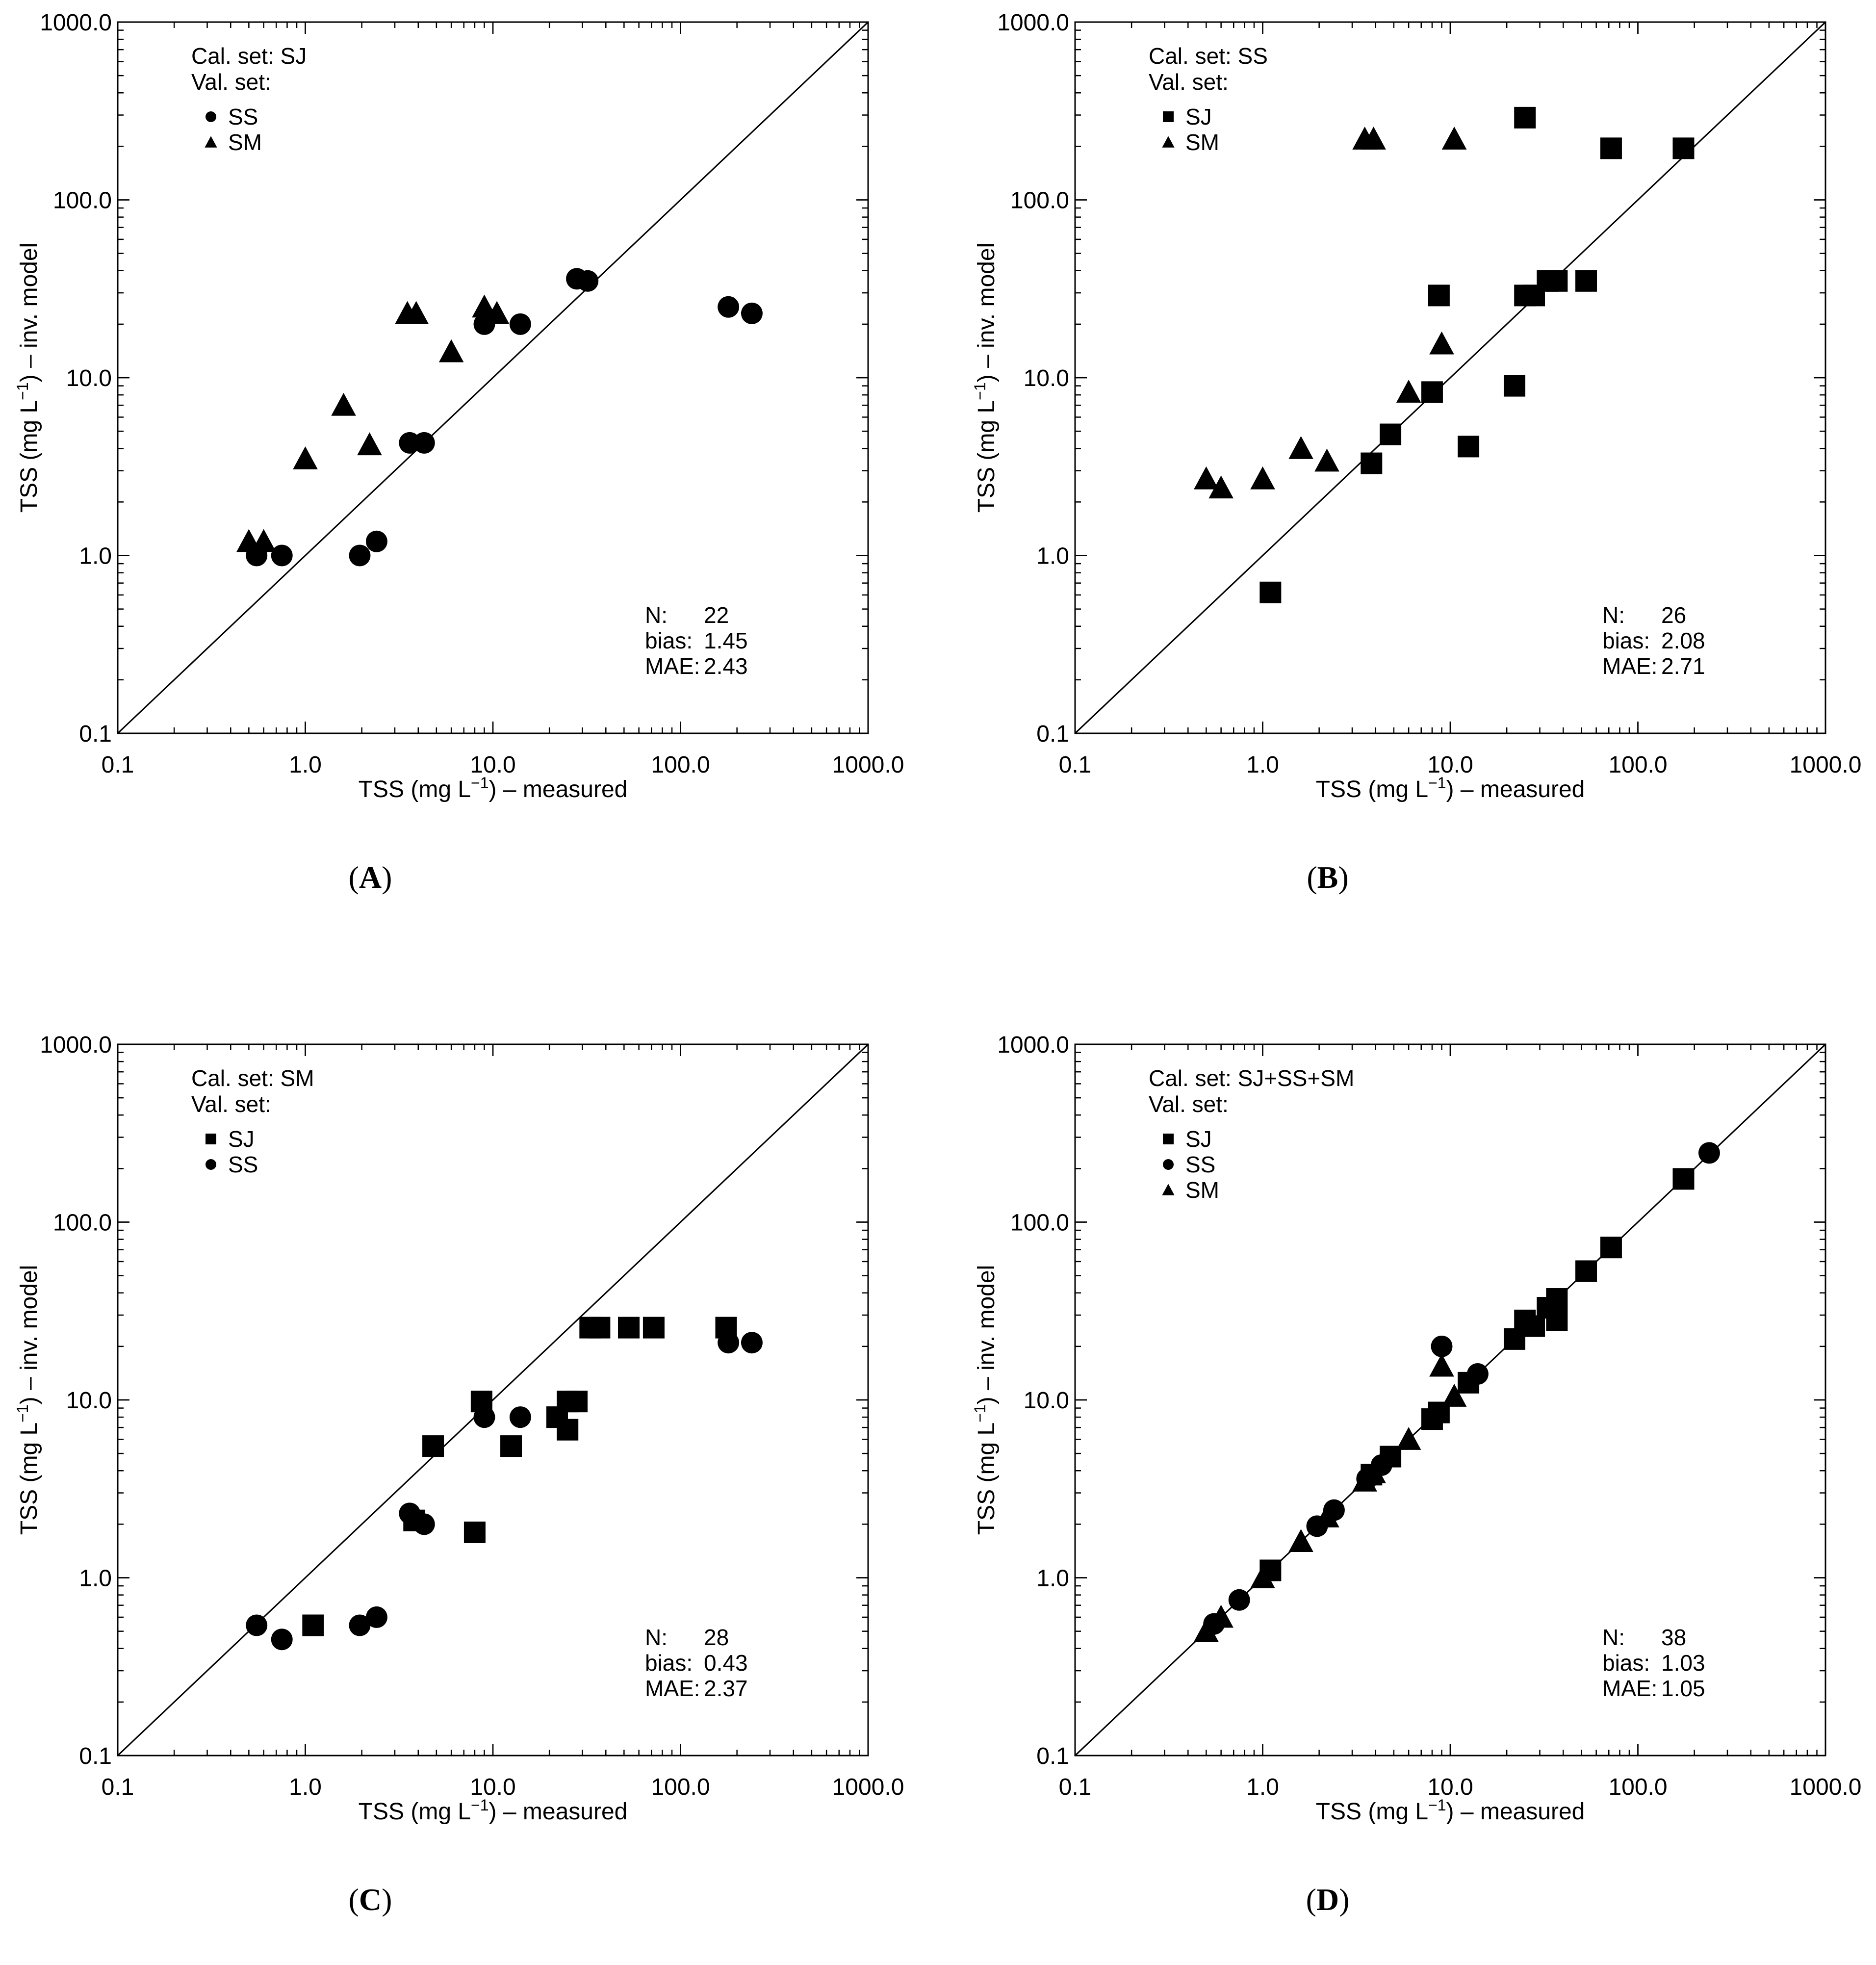 The image size is (1876, 1965). What do you see at coordinates (1168, 1164) in the screenshot?
I see `legend-marker-circle` at bounding box center [1168, 1164].